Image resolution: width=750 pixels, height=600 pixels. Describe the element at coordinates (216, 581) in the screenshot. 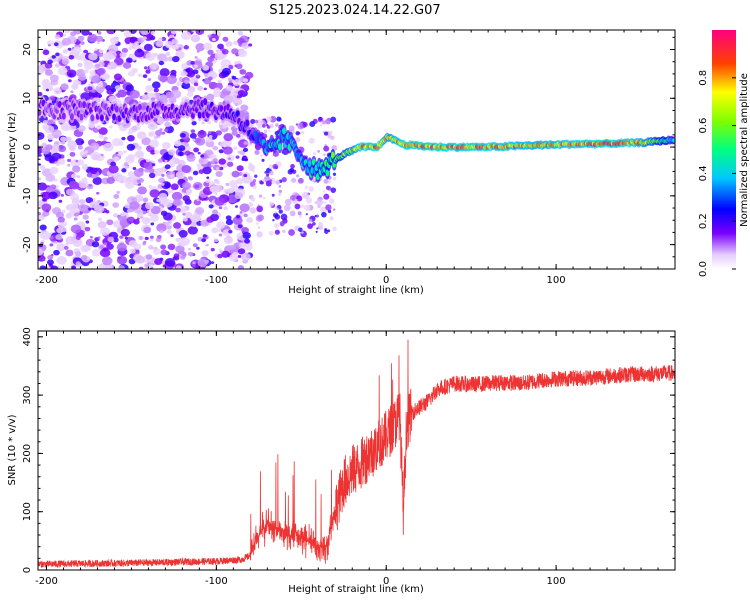

I see `x-tick-label: -100` at that location.